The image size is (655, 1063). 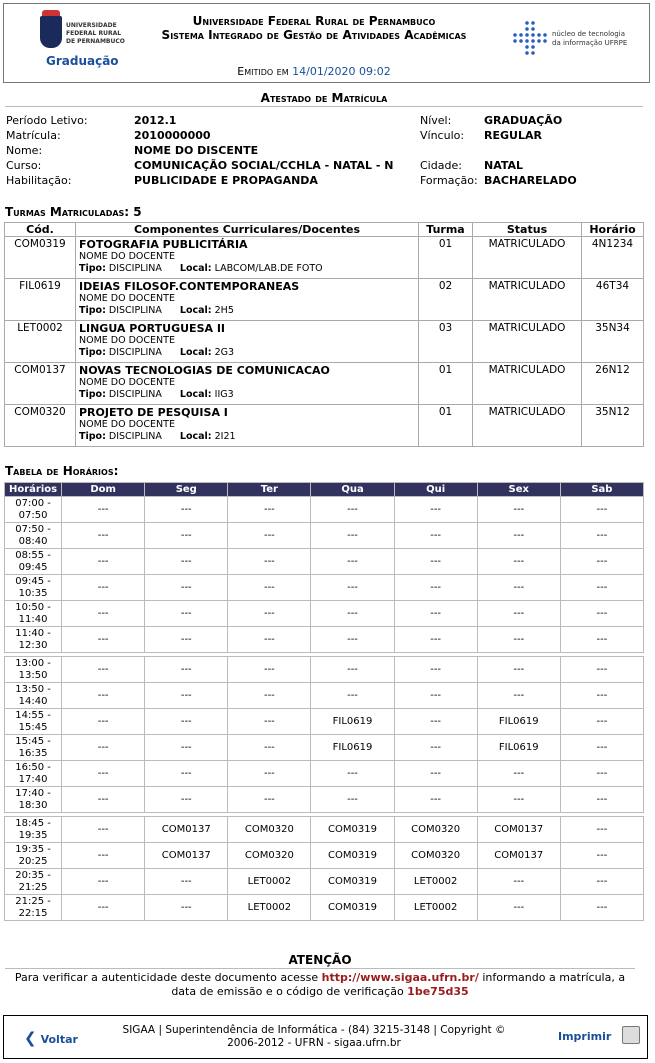 What do you see at coordinates (264, 165) in the screenshot?
I see `info-value: COMUNICAÇÃO SOCIAL/CCHLA - NATAL - N` at bounding box center [264, 165].